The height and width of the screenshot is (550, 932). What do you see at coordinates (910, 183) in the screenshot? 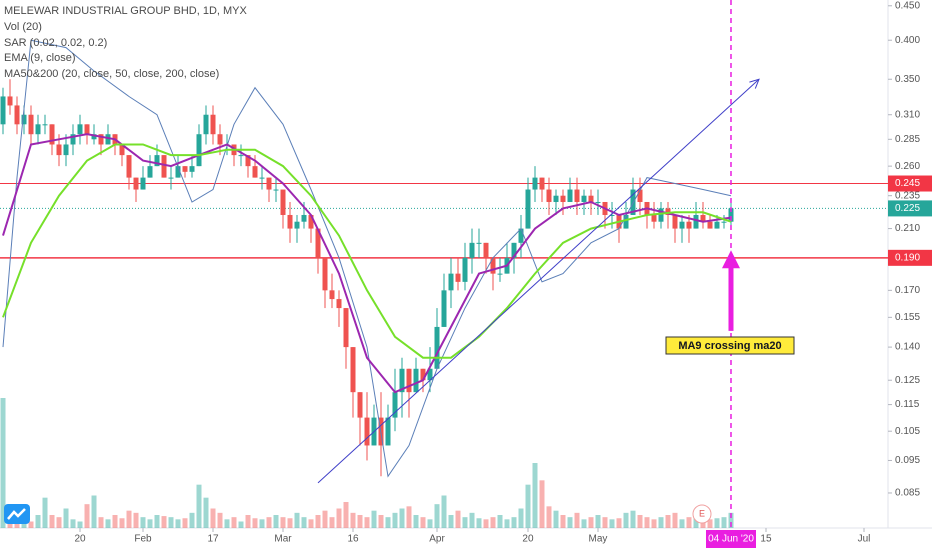
I see `price-label-box` at bounding box center [910, 183].